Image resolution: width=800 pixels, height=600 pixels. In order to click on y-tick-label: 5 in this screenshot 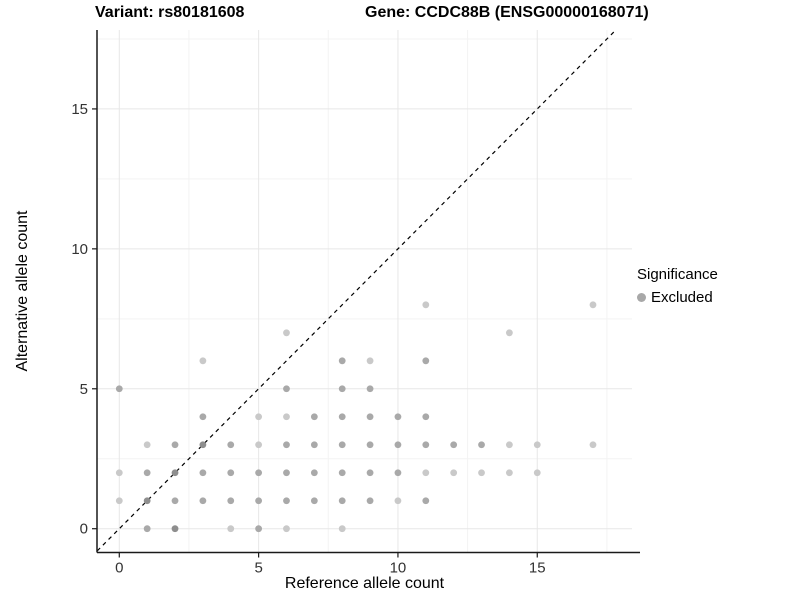, I will do `click(84, 389)`.